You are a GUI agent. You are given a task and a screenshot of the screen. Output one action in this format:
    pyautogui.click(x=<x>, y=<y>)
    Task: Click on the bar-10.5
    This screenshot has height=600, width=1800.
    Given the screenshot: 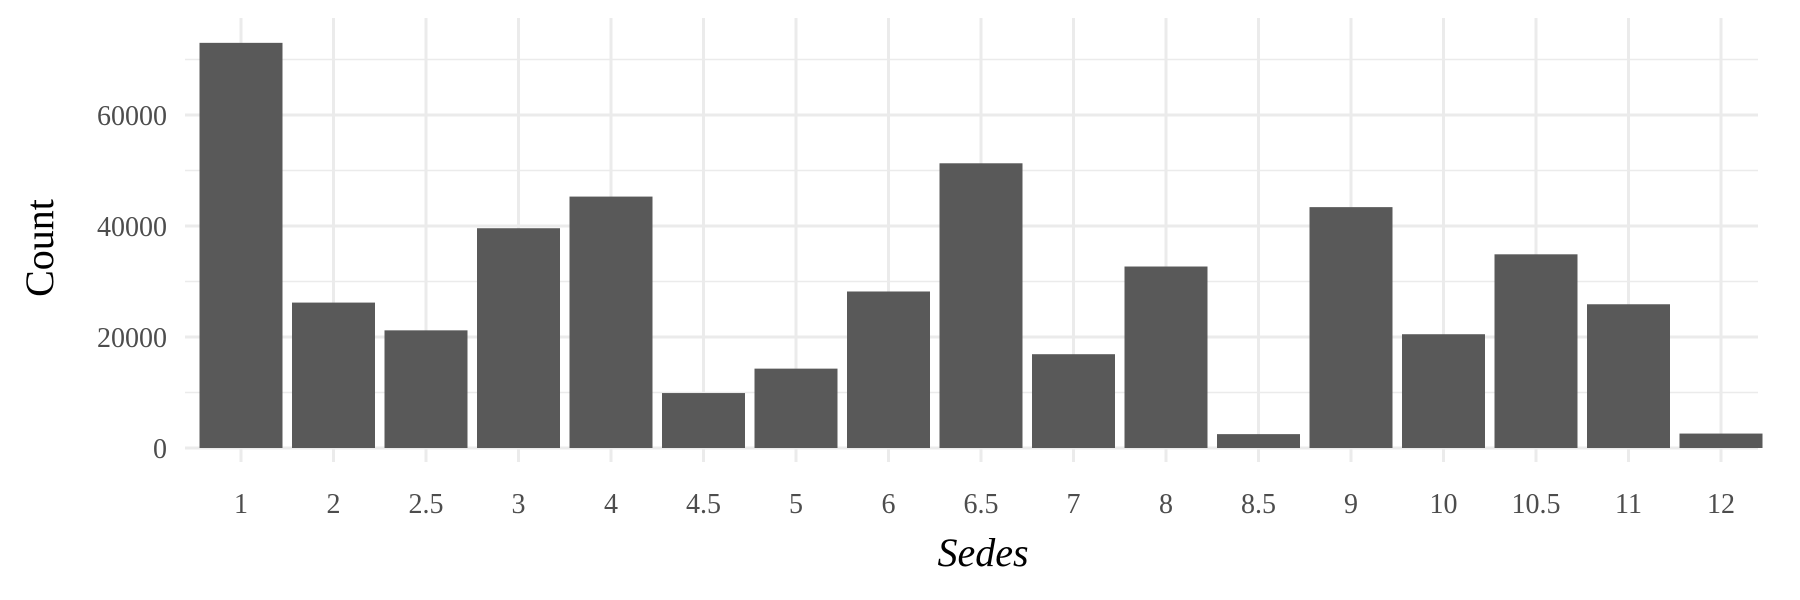 What is the action you would take?
    pyautogui.click(x=1536, y=351)
    